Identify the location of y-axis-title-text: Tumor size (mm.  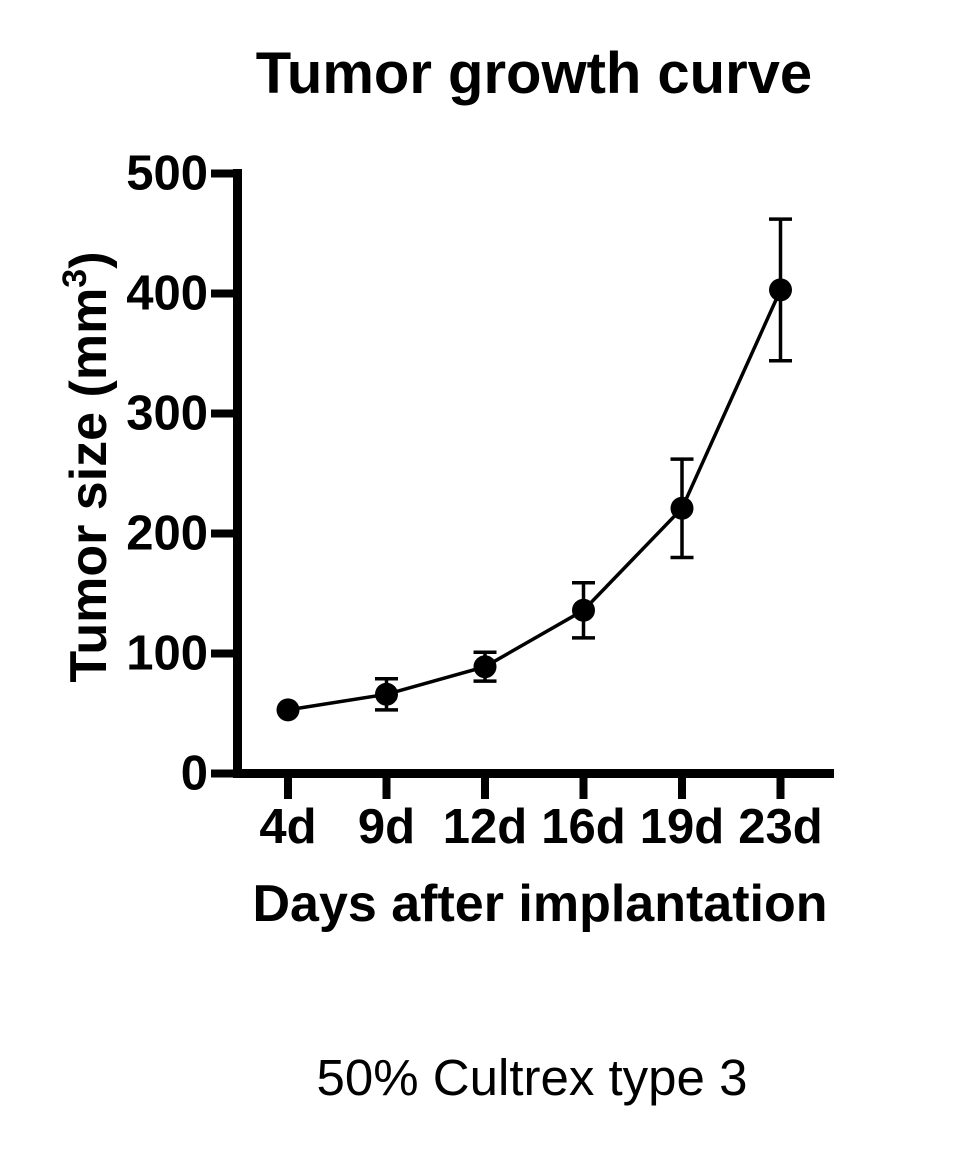
(89, 485).